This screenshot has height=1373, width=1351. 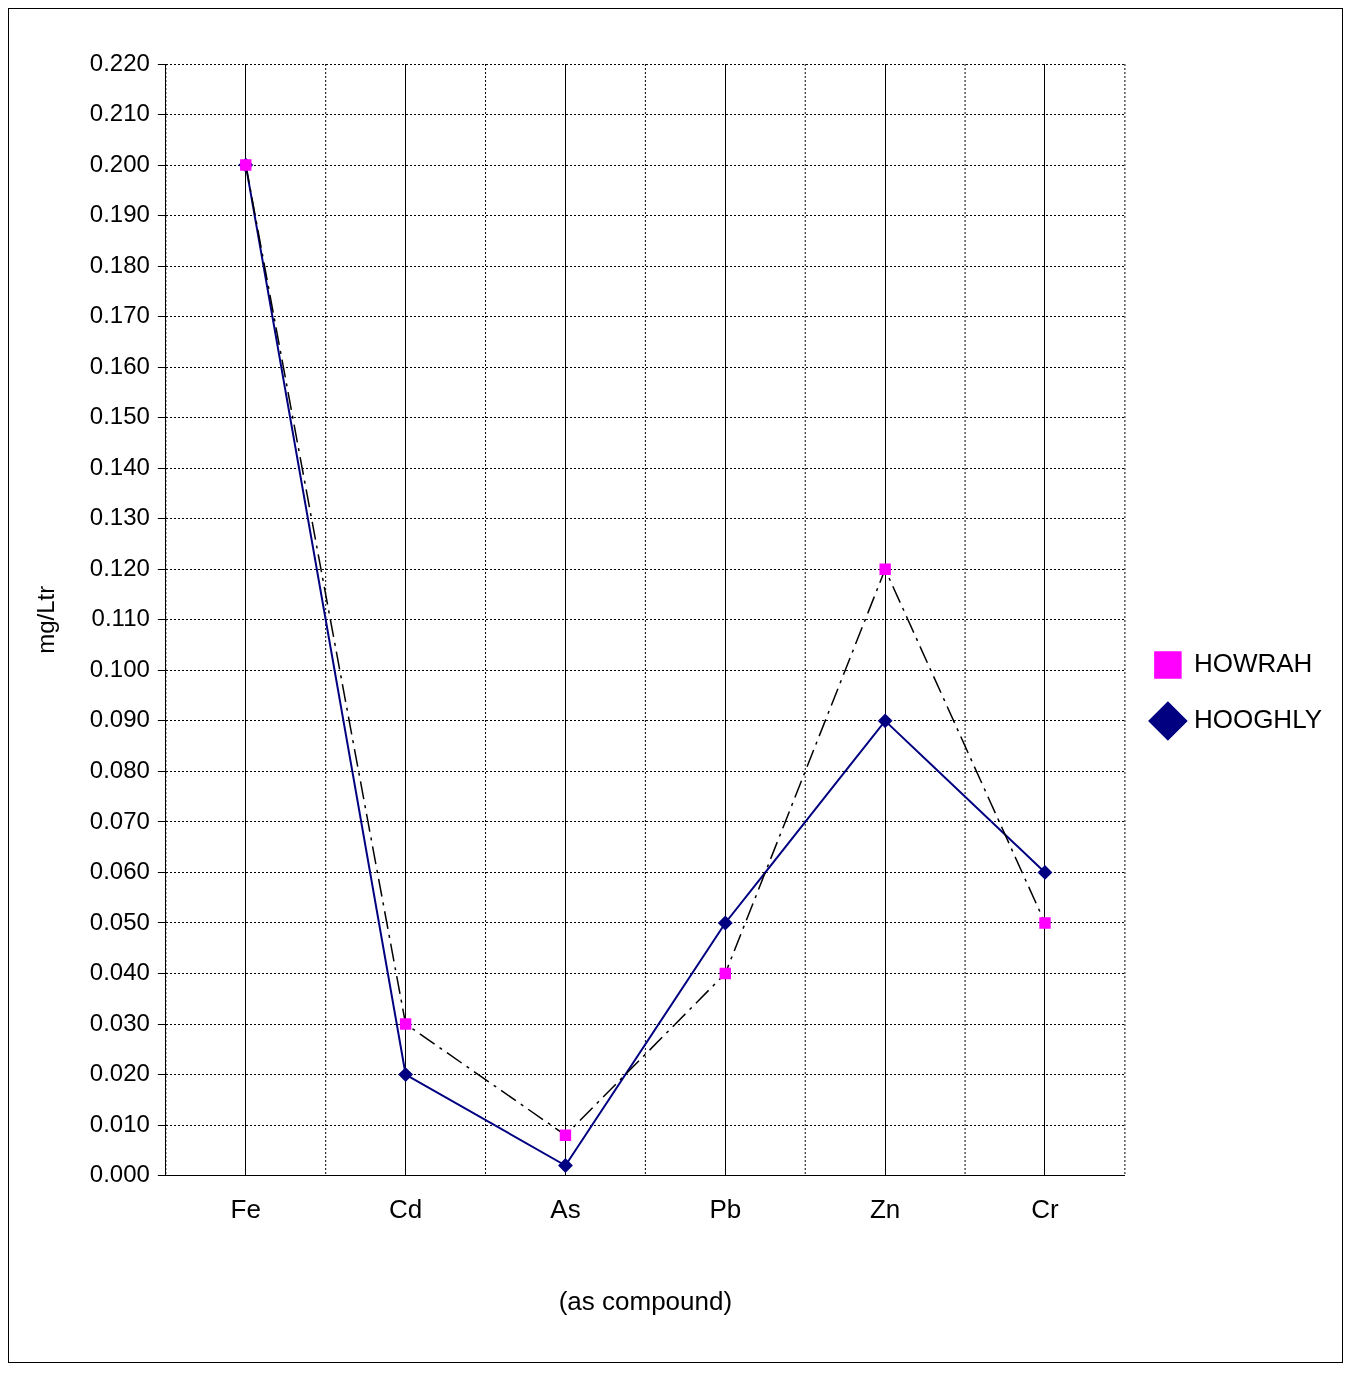 I want to click on x-tick-label: Zn, so click(x=885, y=1209).